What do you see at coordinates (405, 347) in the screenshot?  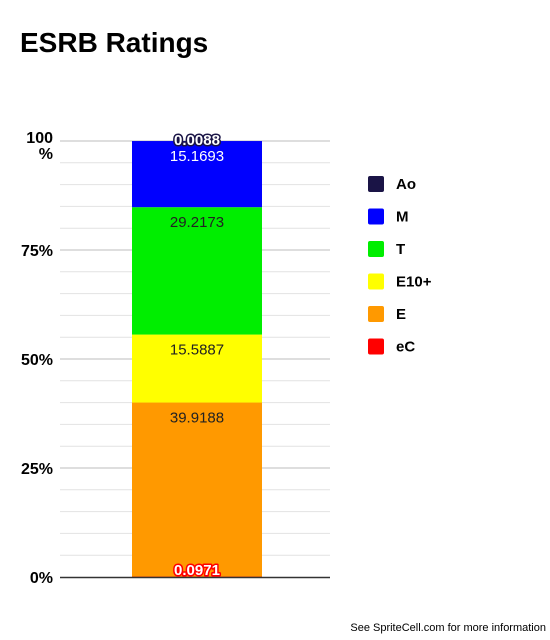 I see `legend-label-ec: eC` at bounding box center [405, 347].